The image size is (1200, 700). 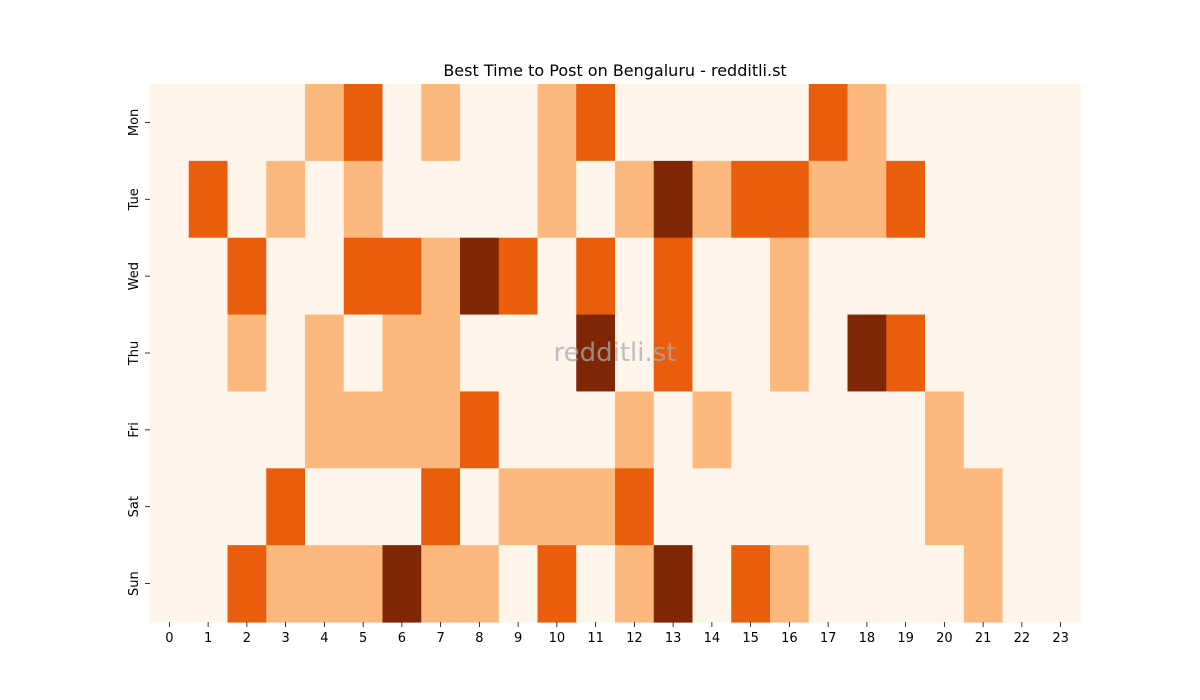 What do you see at coordinates (285, 638) in the screenshot?
I see `x-tick-label: 3` at bounding box center [285, 638].